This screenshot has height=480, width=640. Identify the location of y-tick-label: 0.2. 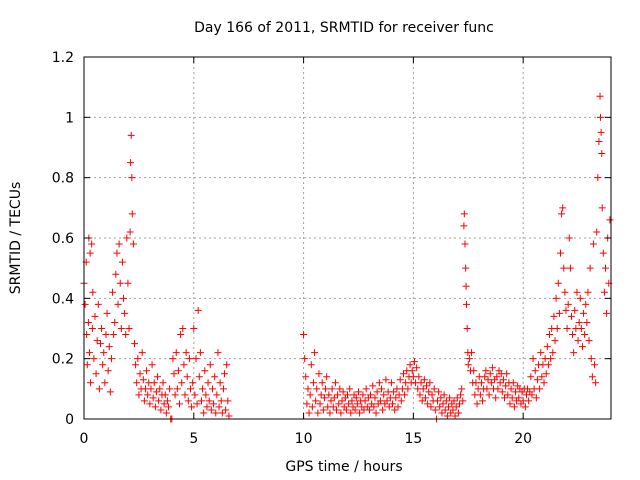
(63, 360).